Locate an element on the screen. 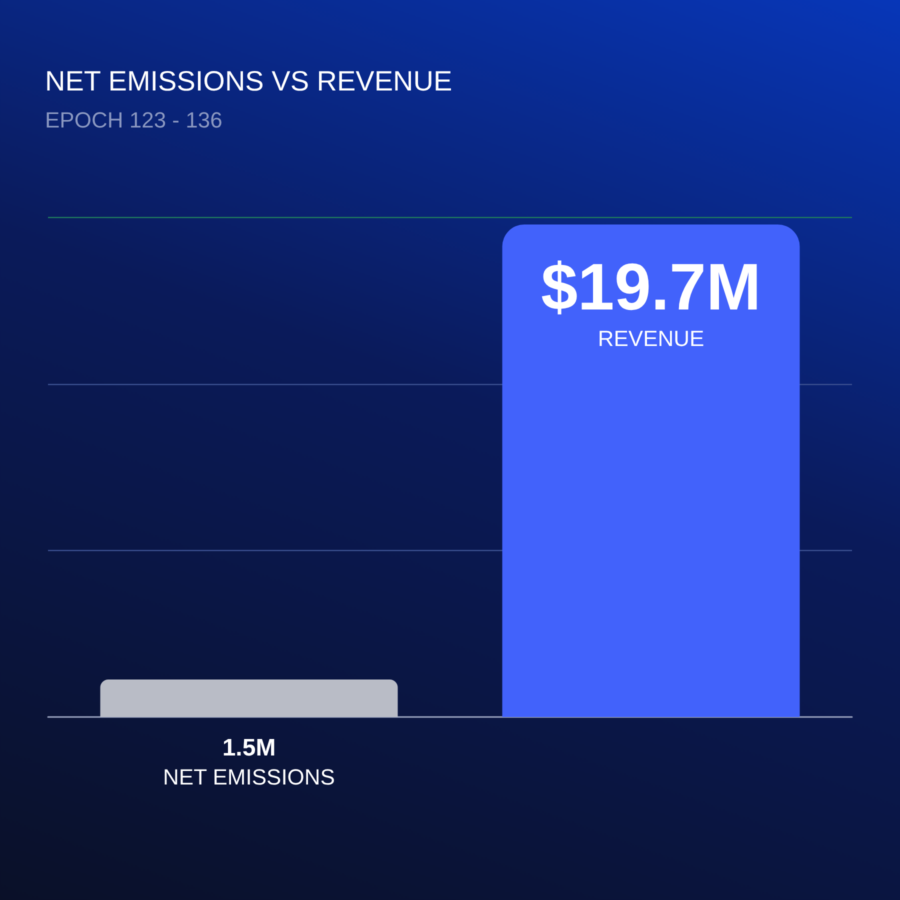  x-tick-label: NET EMISSIONS is located at coordinates (249, 777).